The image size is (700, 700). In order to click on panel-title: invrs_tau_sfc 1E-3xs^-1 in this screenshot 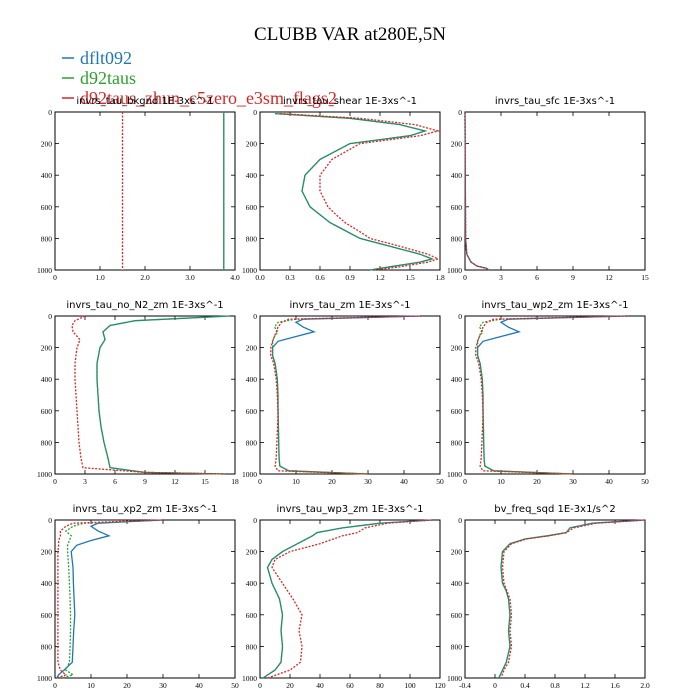, I will do `click(555, 101)`.